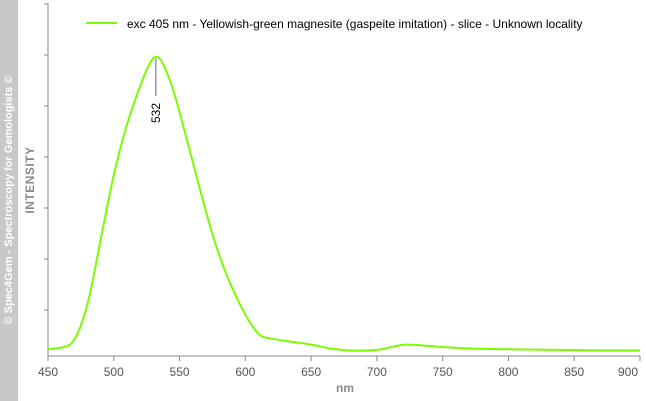 Image resolution: width=646 pixels, height=401 pixels. What do you see at coordinates (311, 372) in the screenshot?
I see `x-tick-label: 650` at bounding box center [311, 372].